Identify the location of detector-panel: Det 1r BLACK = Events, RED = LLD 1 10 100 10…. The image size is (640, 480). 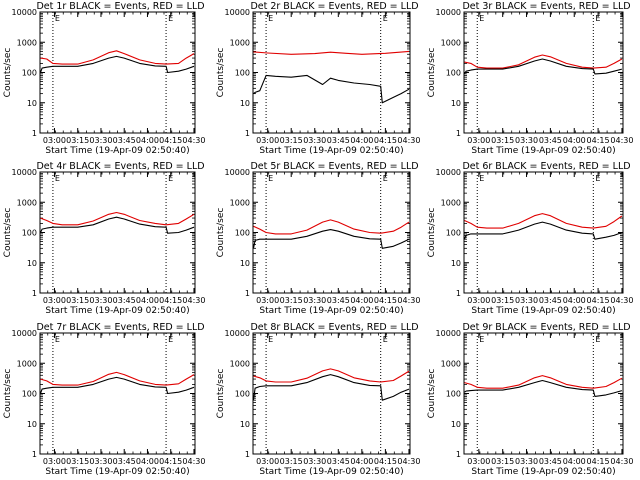
(104, 78).